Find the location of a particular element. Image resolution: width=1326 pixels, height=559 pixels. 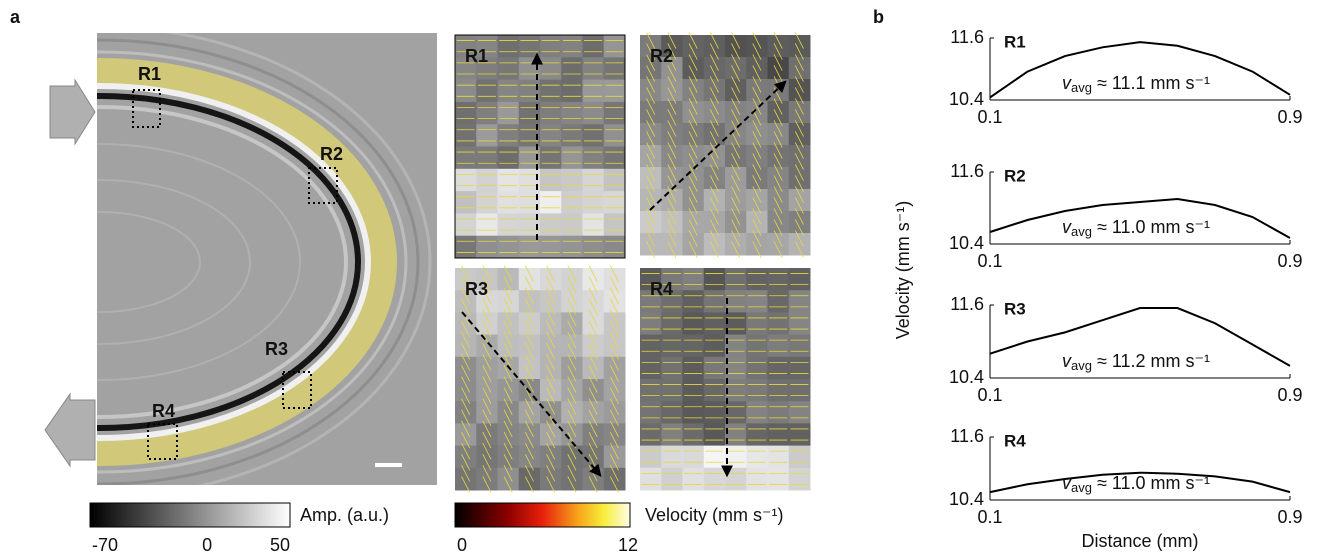

chart-title: R3 is located at coordinates (1015, 308).